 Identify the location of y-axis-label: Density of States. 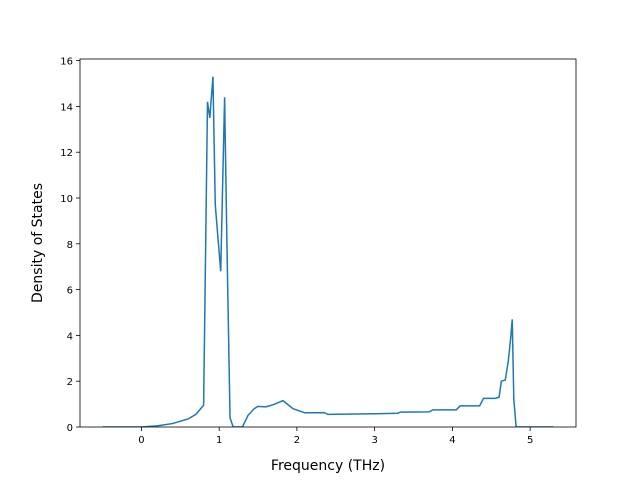
(38, 243).